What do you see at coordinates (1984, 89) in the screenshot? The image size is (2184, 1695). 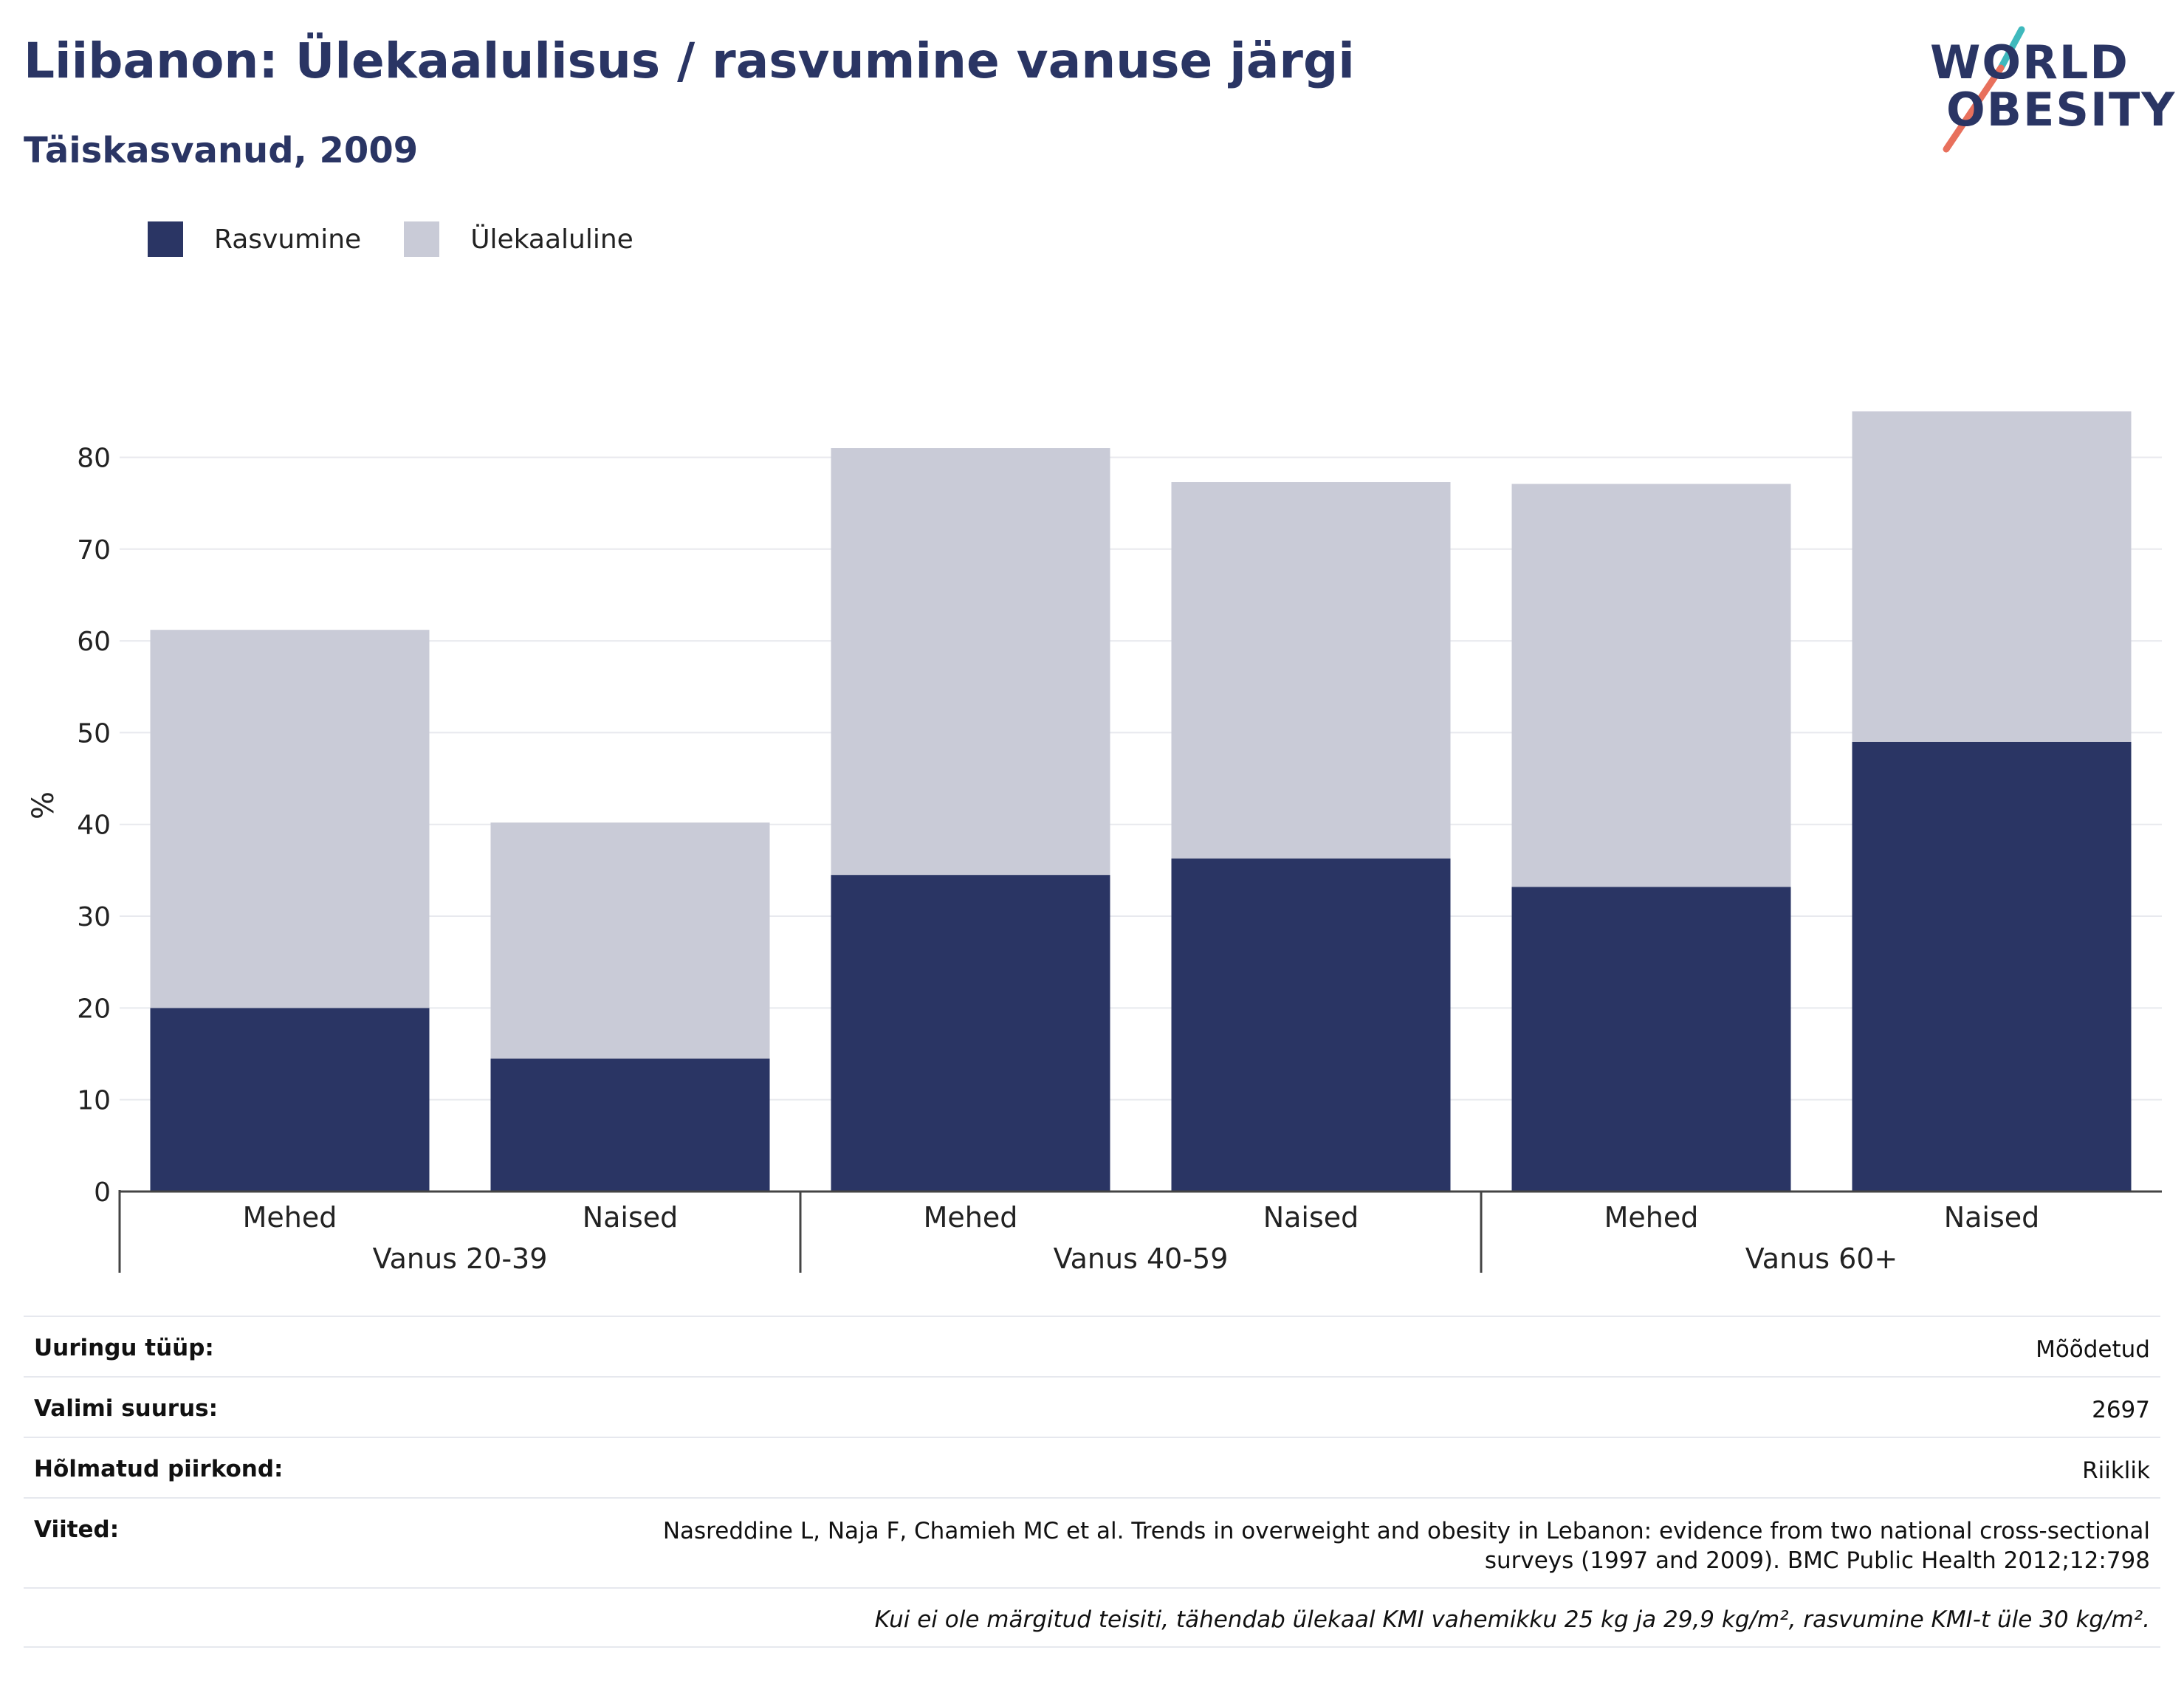 I see `logo-slash-icon` at bounding box center [1984, 89].